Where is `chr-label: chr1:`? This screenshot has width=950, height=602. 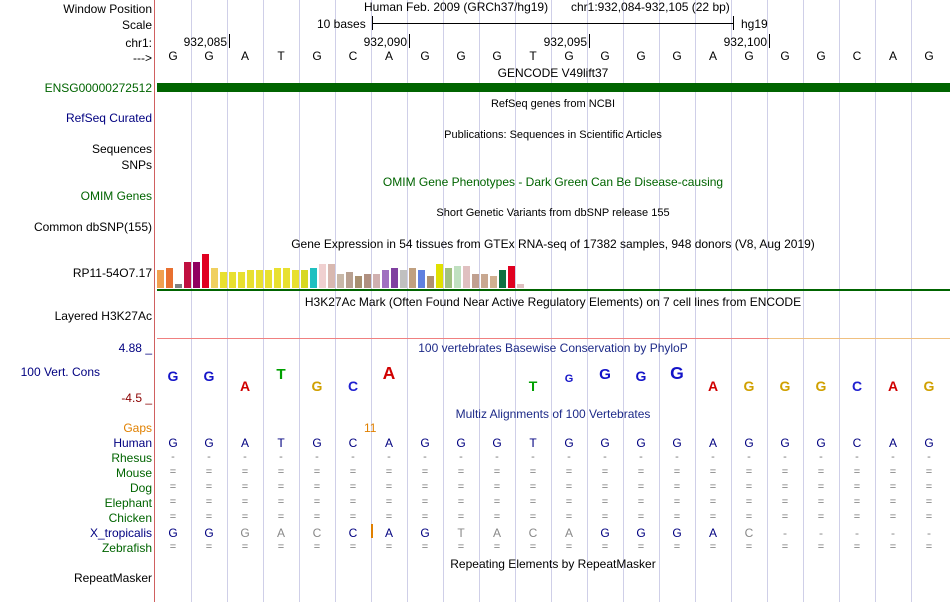 chr-label: chr1: is located at coordinates (138, 43).